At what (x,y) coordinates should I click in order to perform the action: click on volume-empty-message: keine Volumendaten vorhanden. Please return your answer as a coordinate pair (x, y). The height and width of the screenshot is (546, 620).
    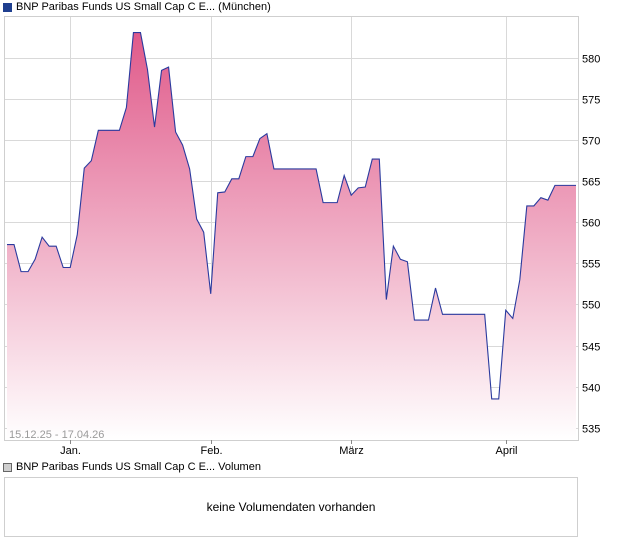
    Looking at the image, I should click on (291, 507).